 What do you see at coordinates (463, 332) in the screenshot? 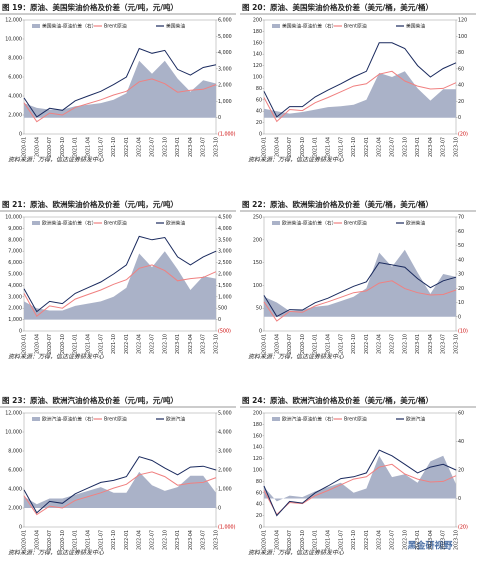
I see `y2-tick-label: (10)` at bounding box center [463, 332].